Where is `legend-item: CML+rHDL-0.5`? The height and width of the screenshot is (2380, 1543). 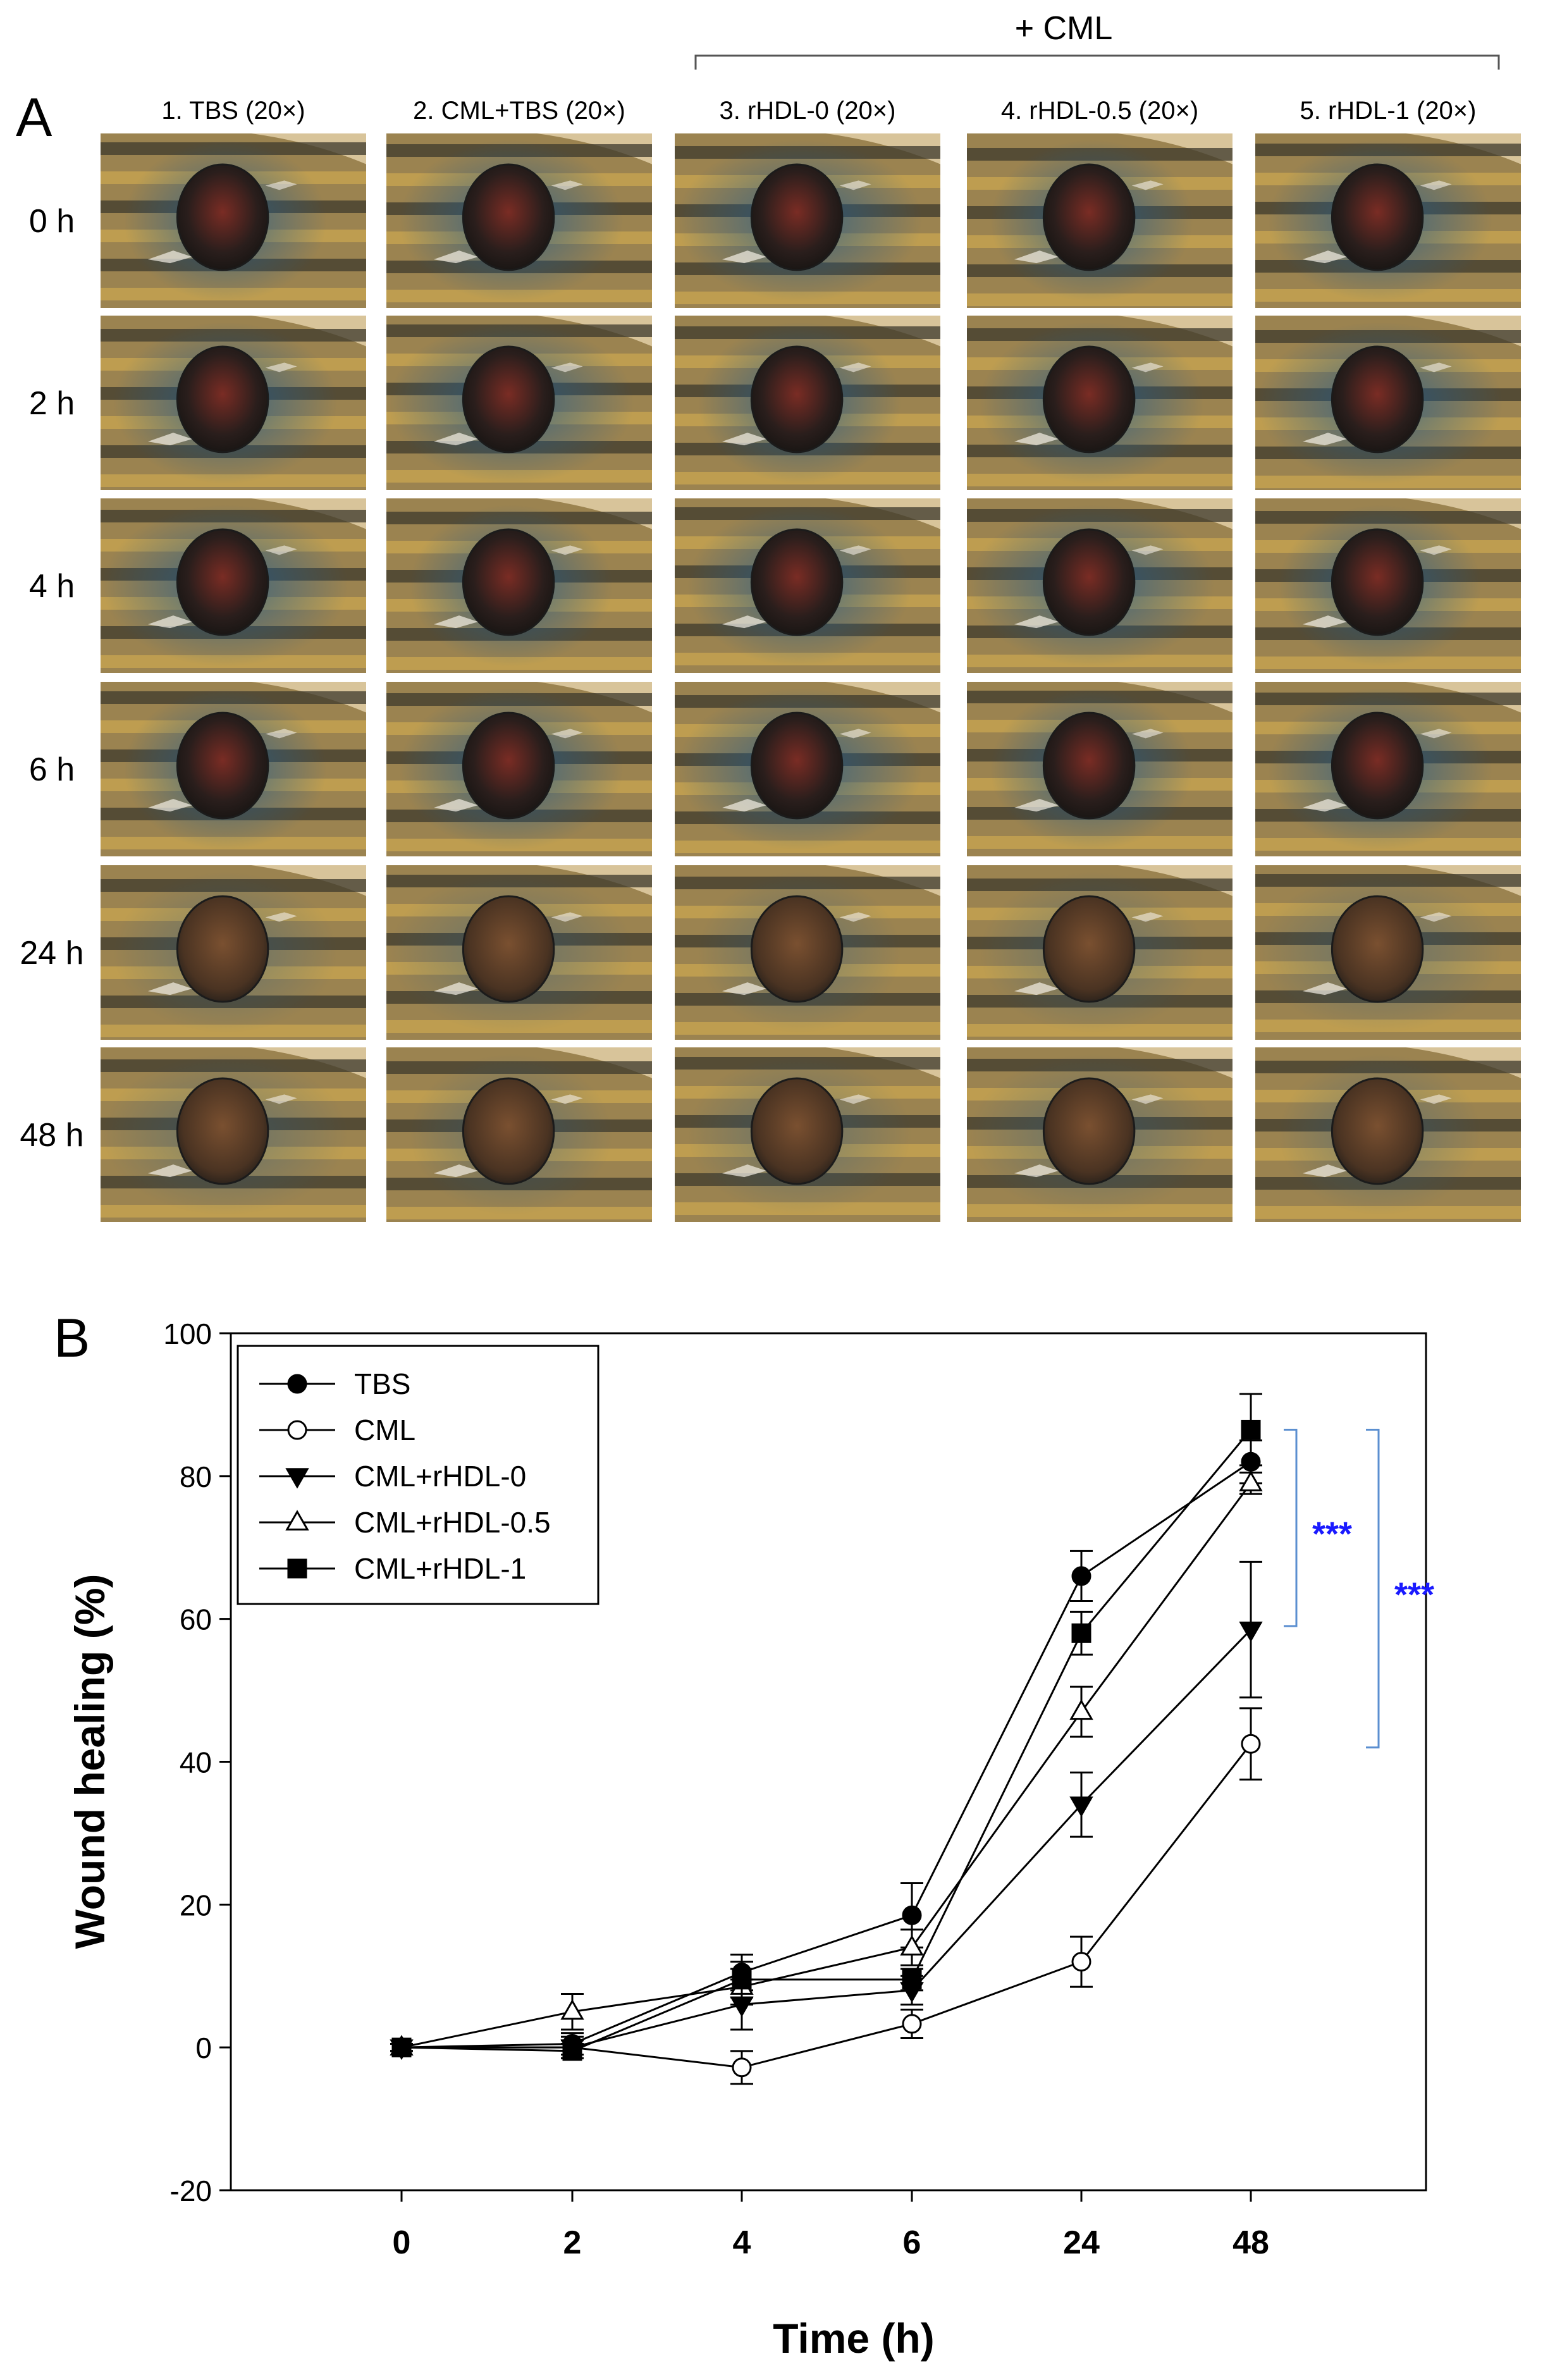
legend-item: CML+rHDL-0.5 is located at coordinates (405, 1522).